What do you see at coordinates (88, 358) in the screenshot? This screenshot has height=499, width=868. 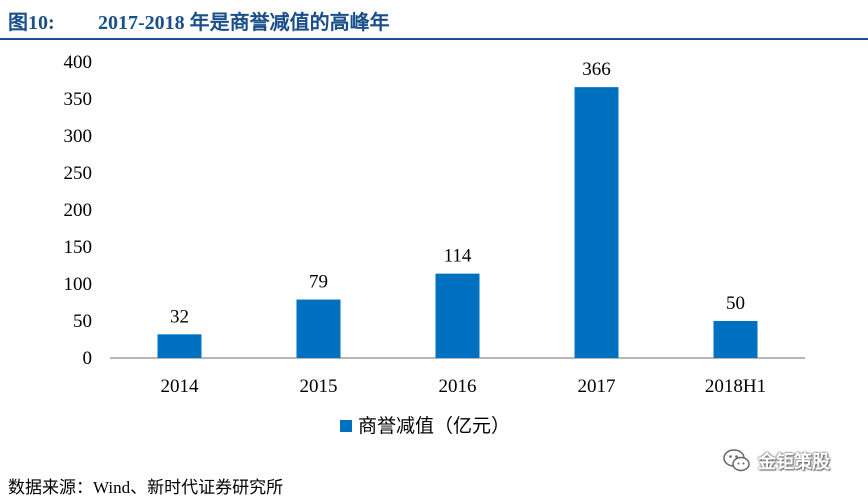 I see `y-tick-label: 0` at bounding box center [88, 358].